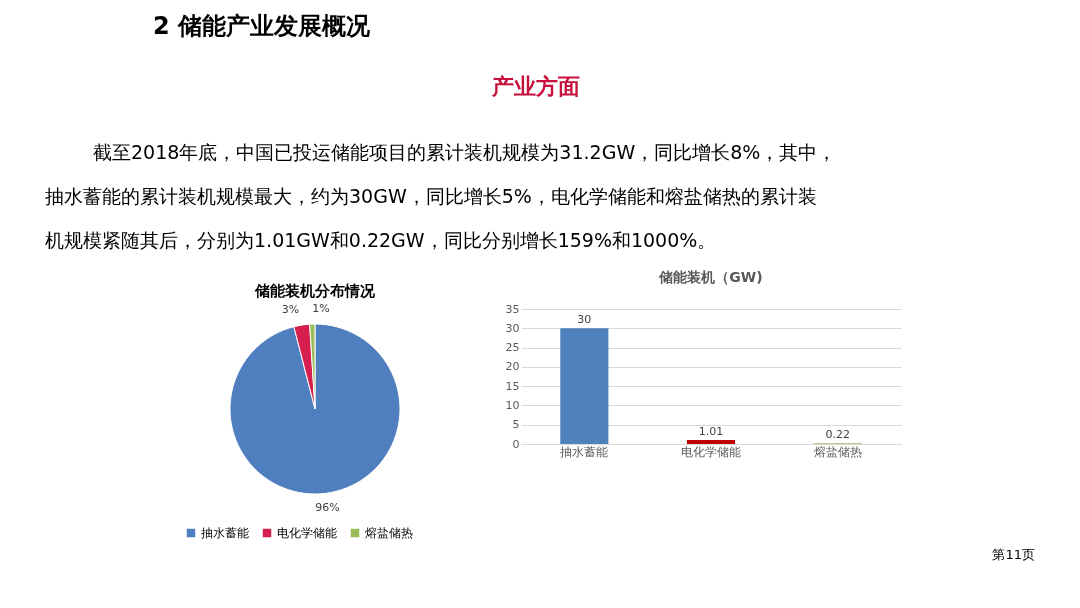 This screenshot has width=1080, height=608. I want to click on y-tick-label: 0, so click(516, 444).